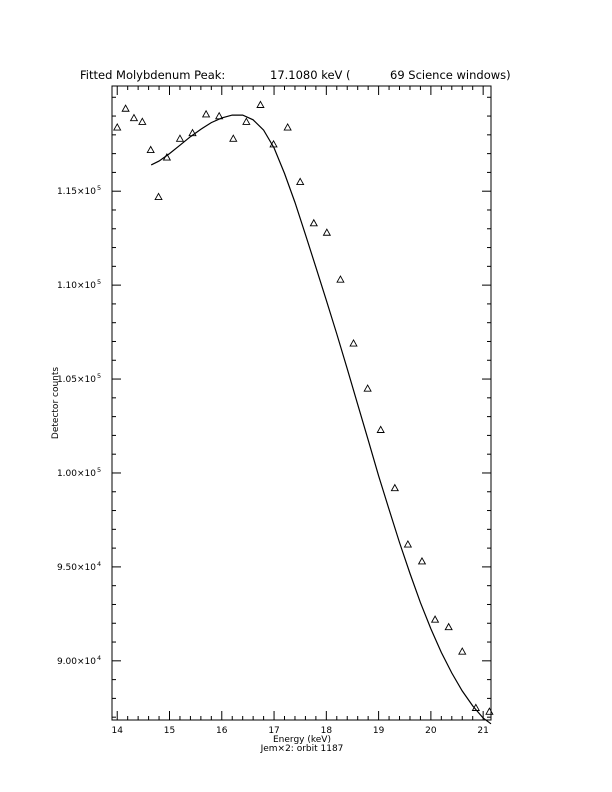 The width and height of the screenshot is (612, 792). I want to click on x-tick-label: 16, so click(222, 731).